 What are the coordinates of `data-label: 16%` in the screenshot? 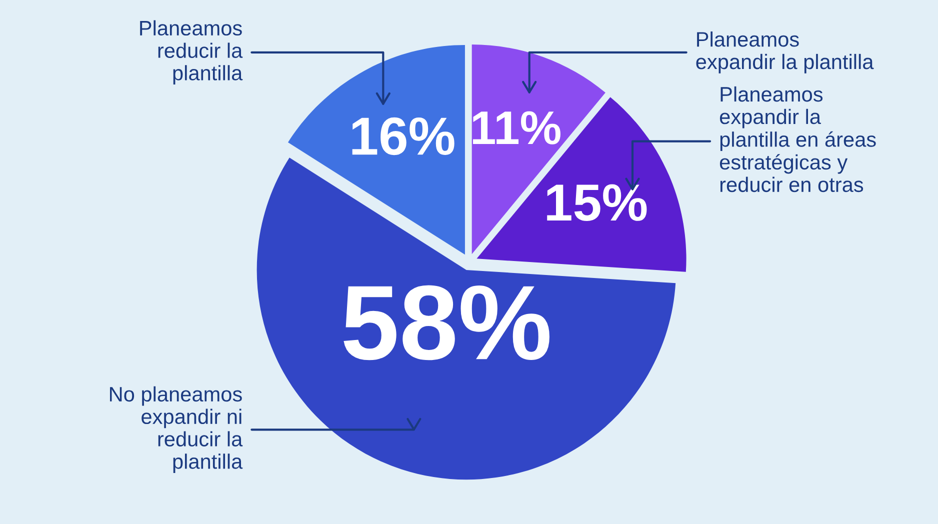 It's located at (403, 136).